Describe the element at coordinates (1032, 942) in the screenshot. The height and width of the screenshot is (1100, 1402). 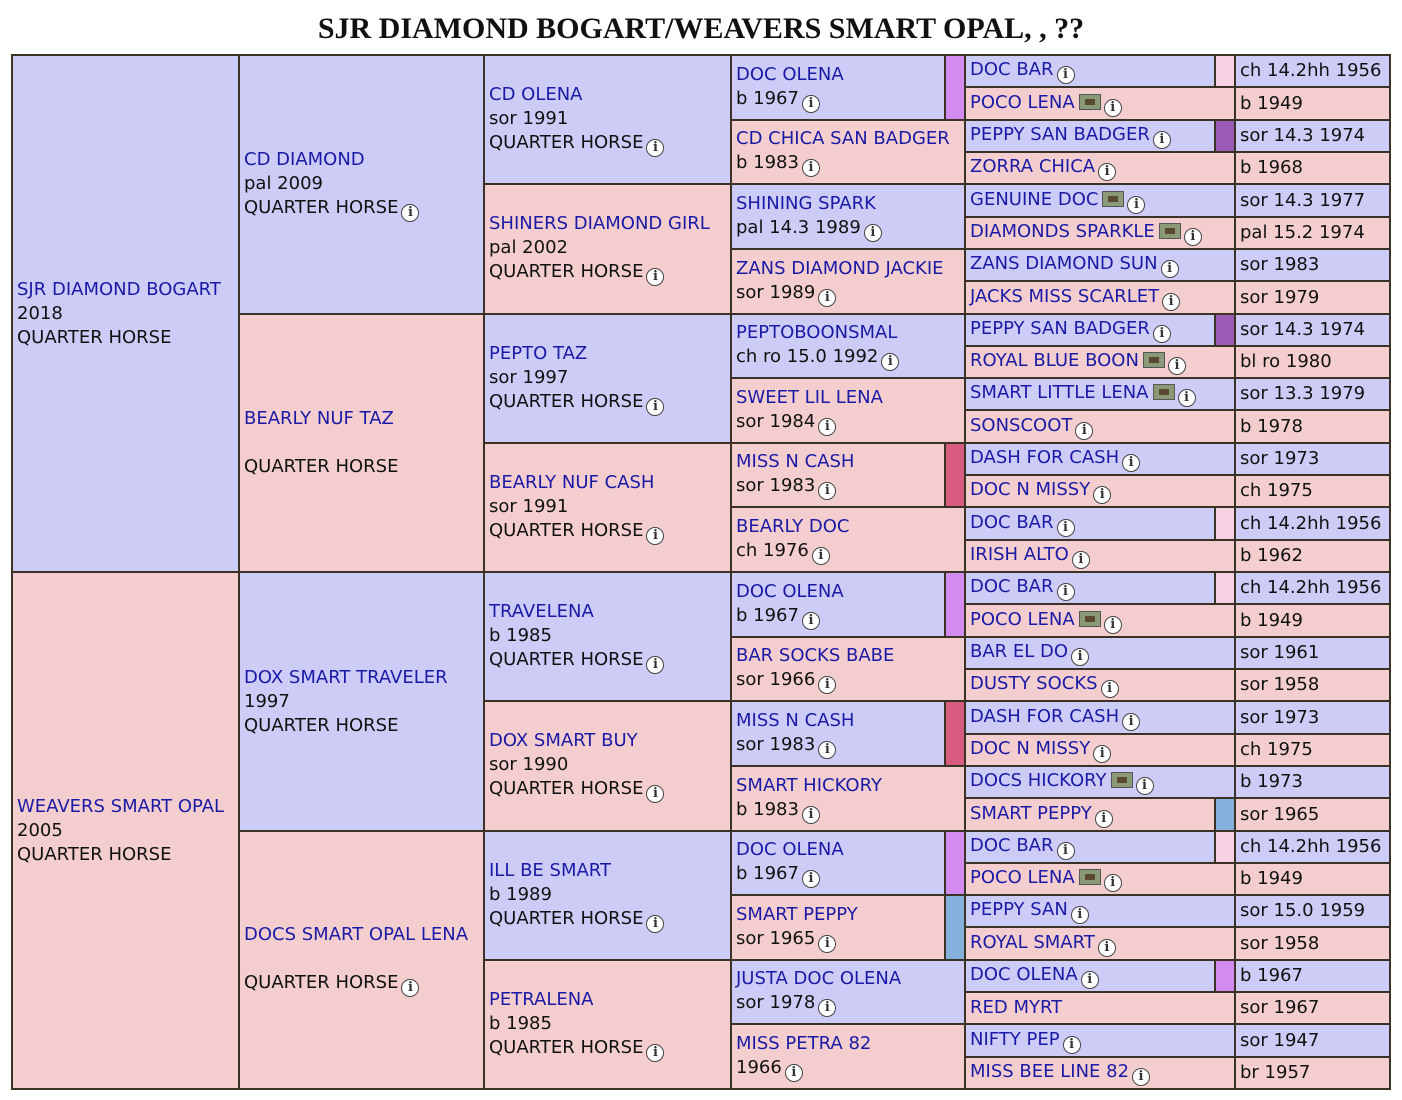
I see `horse-name-link: ROYAL SMART` at that location.